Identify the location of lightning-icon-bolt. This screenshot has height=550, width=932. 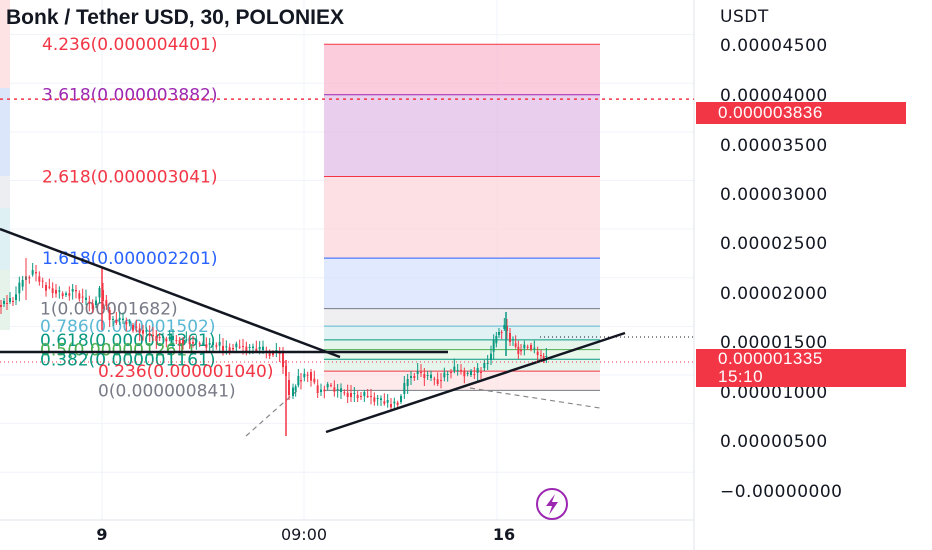
(552, 504).